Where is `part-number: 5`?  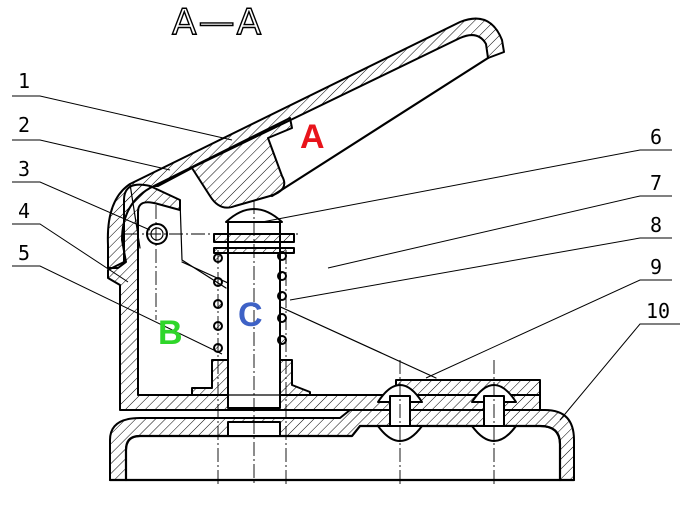
part-number: 5 is located at coordinates (24, 253).